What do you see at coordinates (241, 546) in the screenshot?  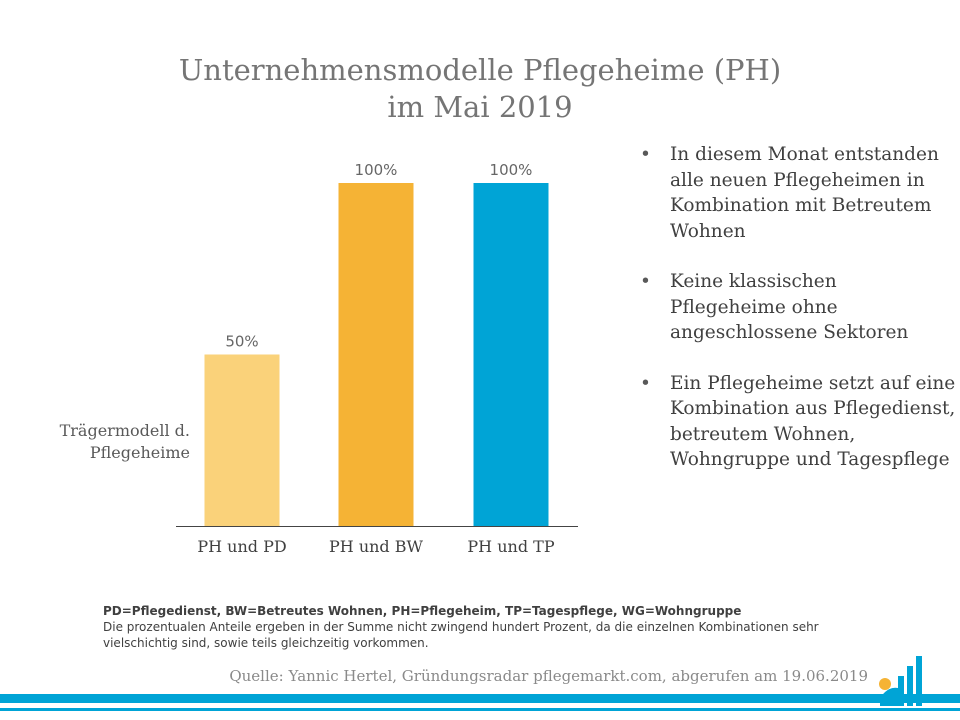 I see `x-tick-label: PH und PD` at bounding box center [241, 546].